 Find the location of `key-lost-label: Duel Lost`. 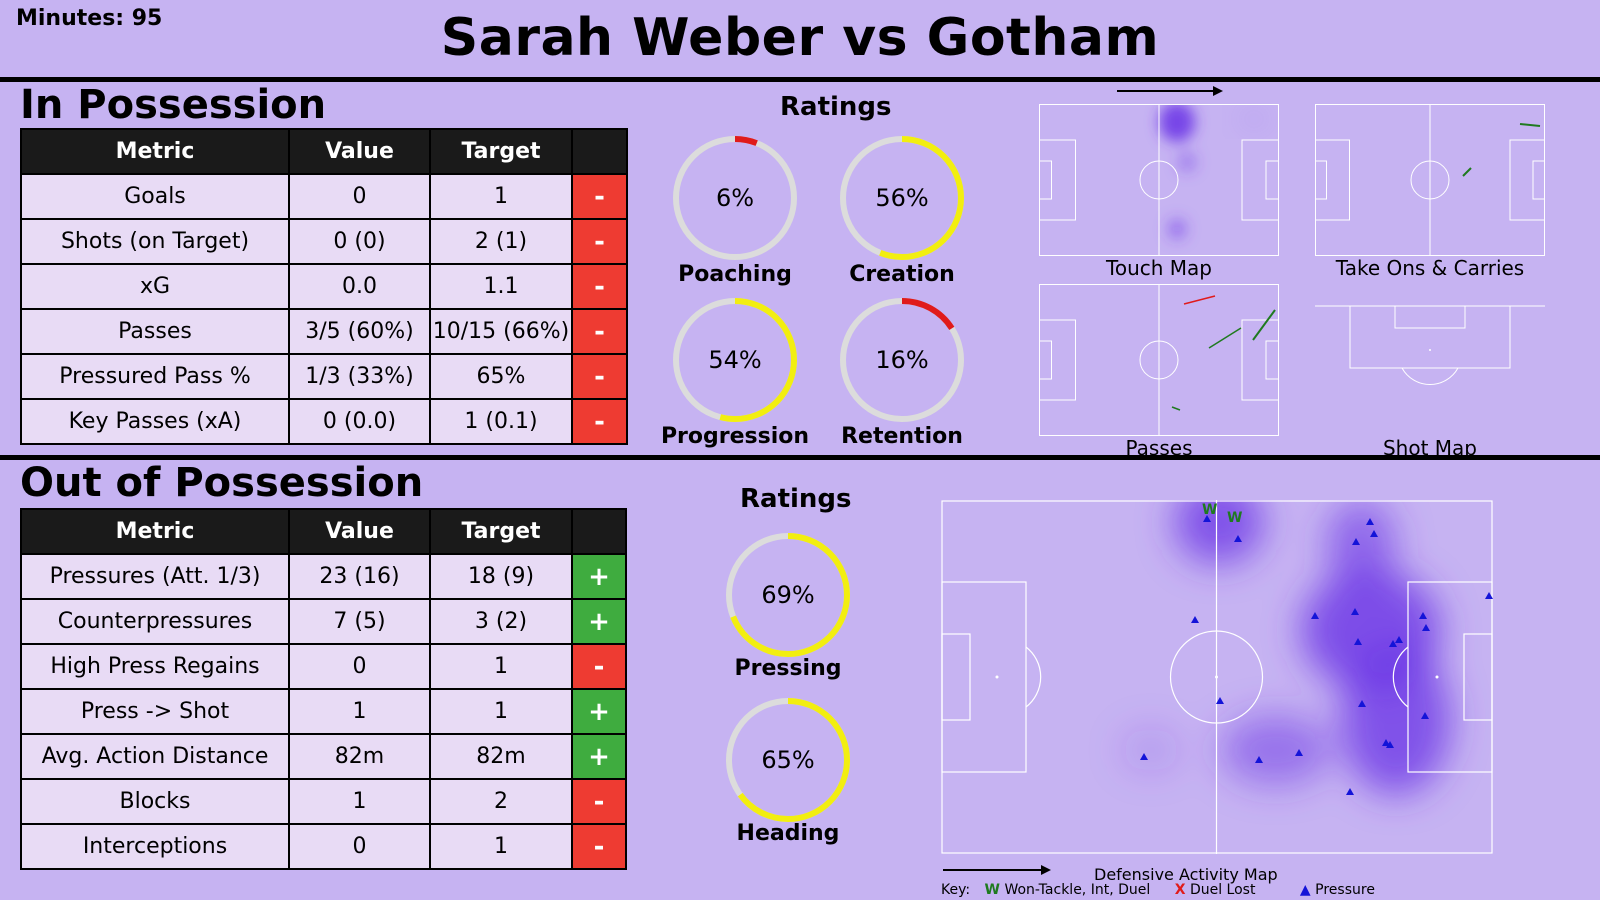

key-lost-label: Duel Lost is located at coordinates (1222, 890).